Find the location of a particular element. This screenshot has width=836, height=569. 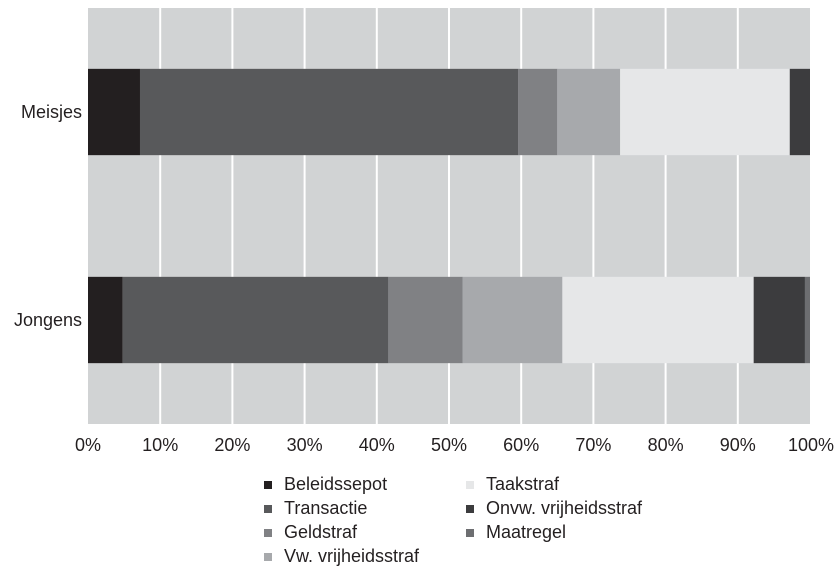

bar-segment-jongens-taakstraf is located at coordinates (658, 320).